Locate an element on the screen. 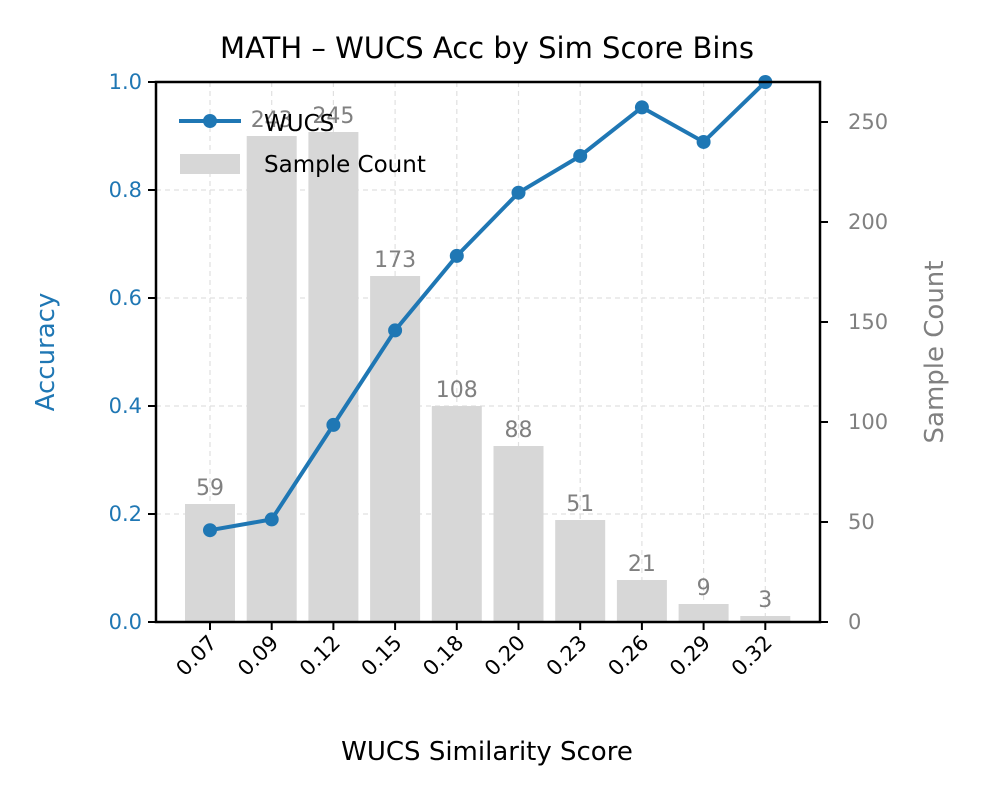  chart-title: MATH – WUCS Acc by Sim Score Bins is located at coordinates (487, 48).